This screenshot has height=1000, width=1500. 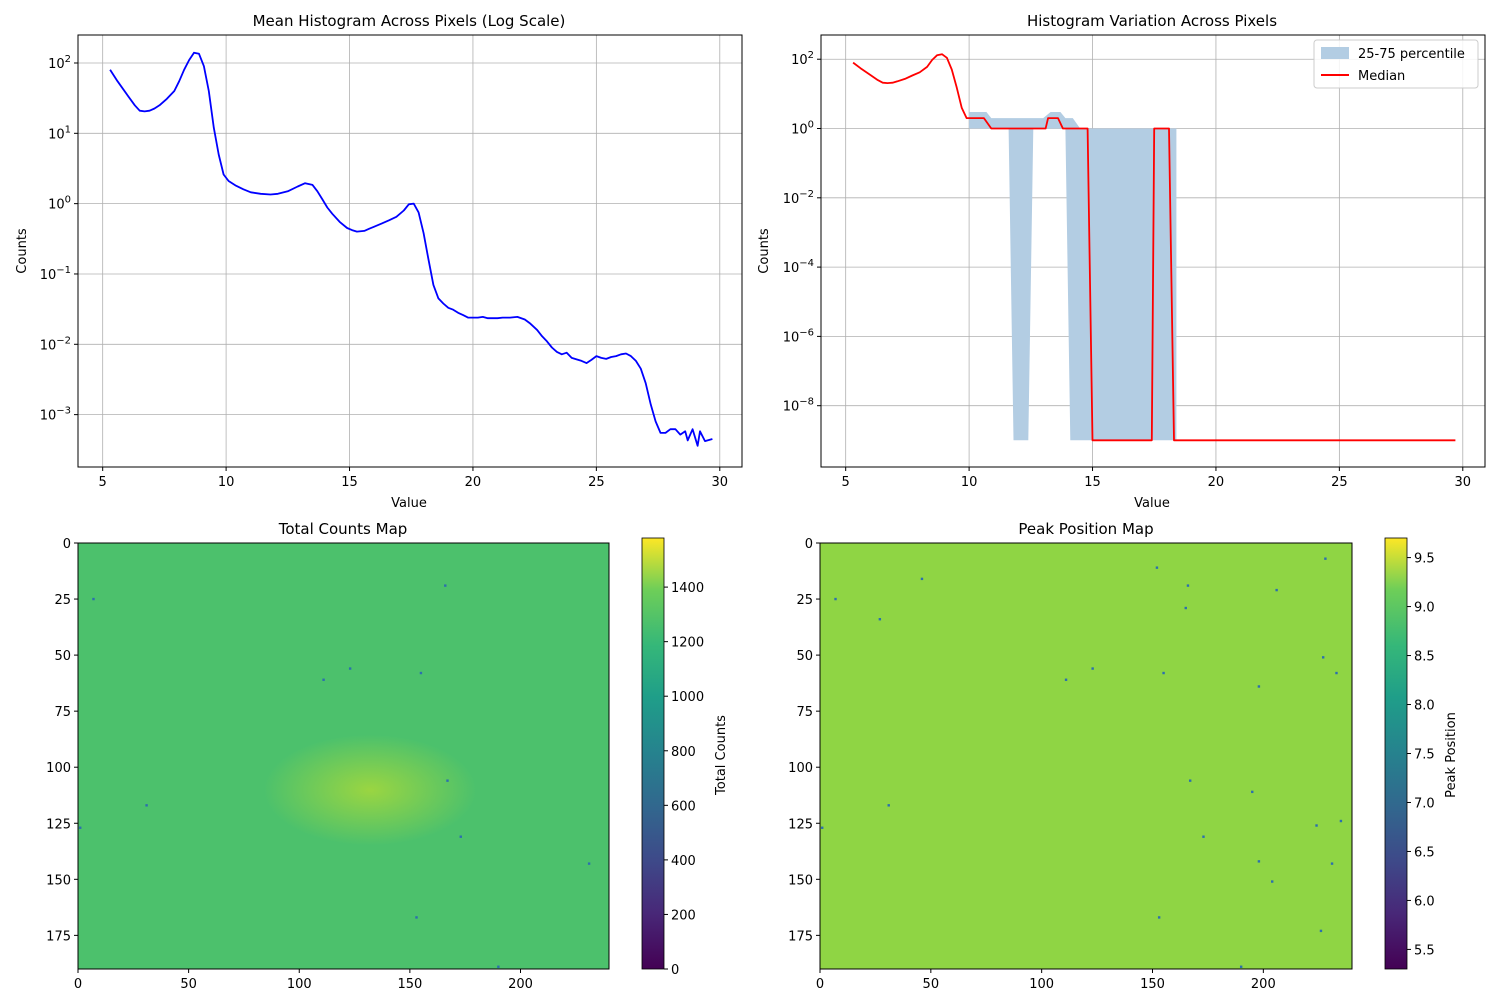 What do you see at coordinates (1041, 984) in the screenshot?
I see `x-tick-label: 100` at bounding box center [1041, 984].